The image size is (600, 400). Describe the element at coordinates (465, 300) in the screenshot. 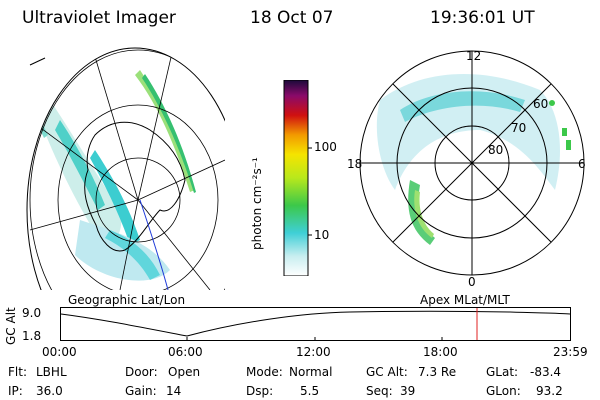

I see `right-panel-caption: Apex MLat/MLT` at that location.